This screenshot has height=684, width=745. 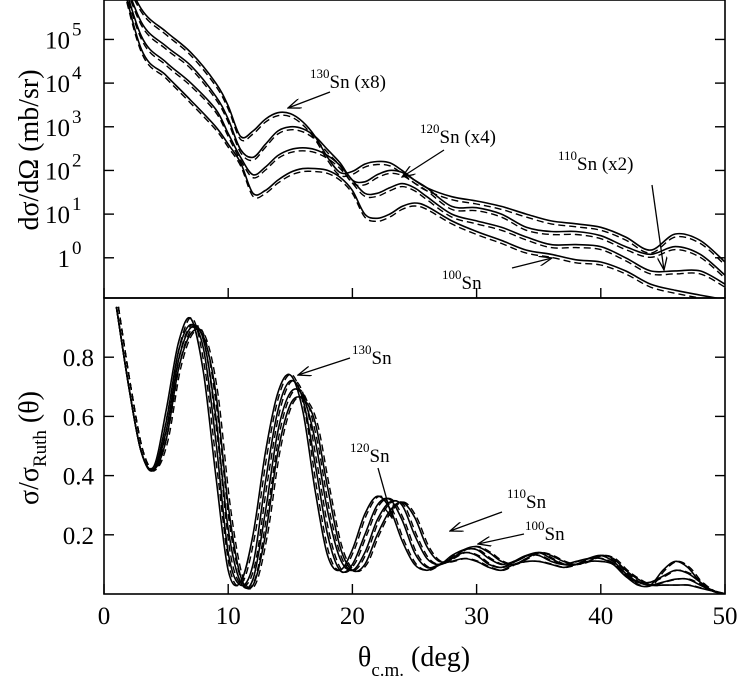 I want to click on x-axis-label: θc.m. (deg), so click(x=414, y=661).